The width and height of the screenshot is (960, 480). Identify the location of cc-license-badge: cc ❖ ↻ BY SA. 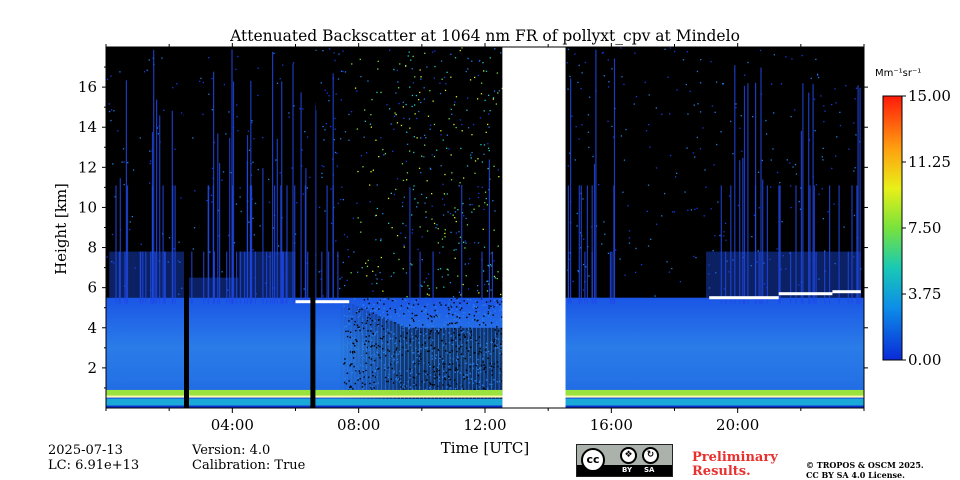
(624, 460).